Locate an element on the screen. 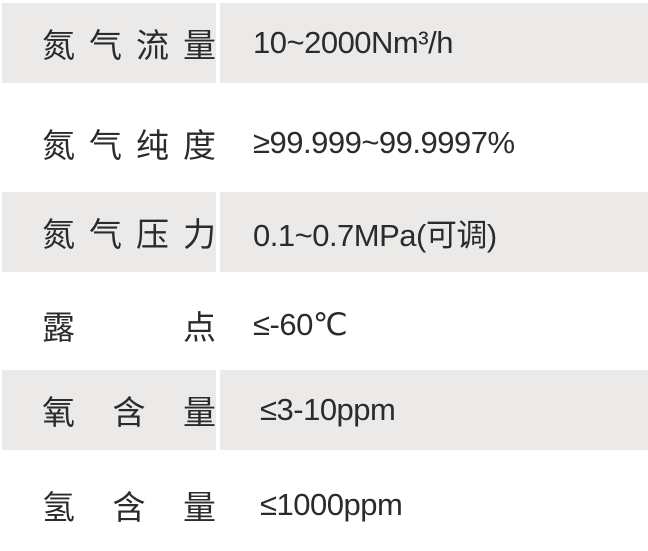  spec-row: 氮气纯度 ≥99.999~99.9997% is located at coordinates (324, 143).